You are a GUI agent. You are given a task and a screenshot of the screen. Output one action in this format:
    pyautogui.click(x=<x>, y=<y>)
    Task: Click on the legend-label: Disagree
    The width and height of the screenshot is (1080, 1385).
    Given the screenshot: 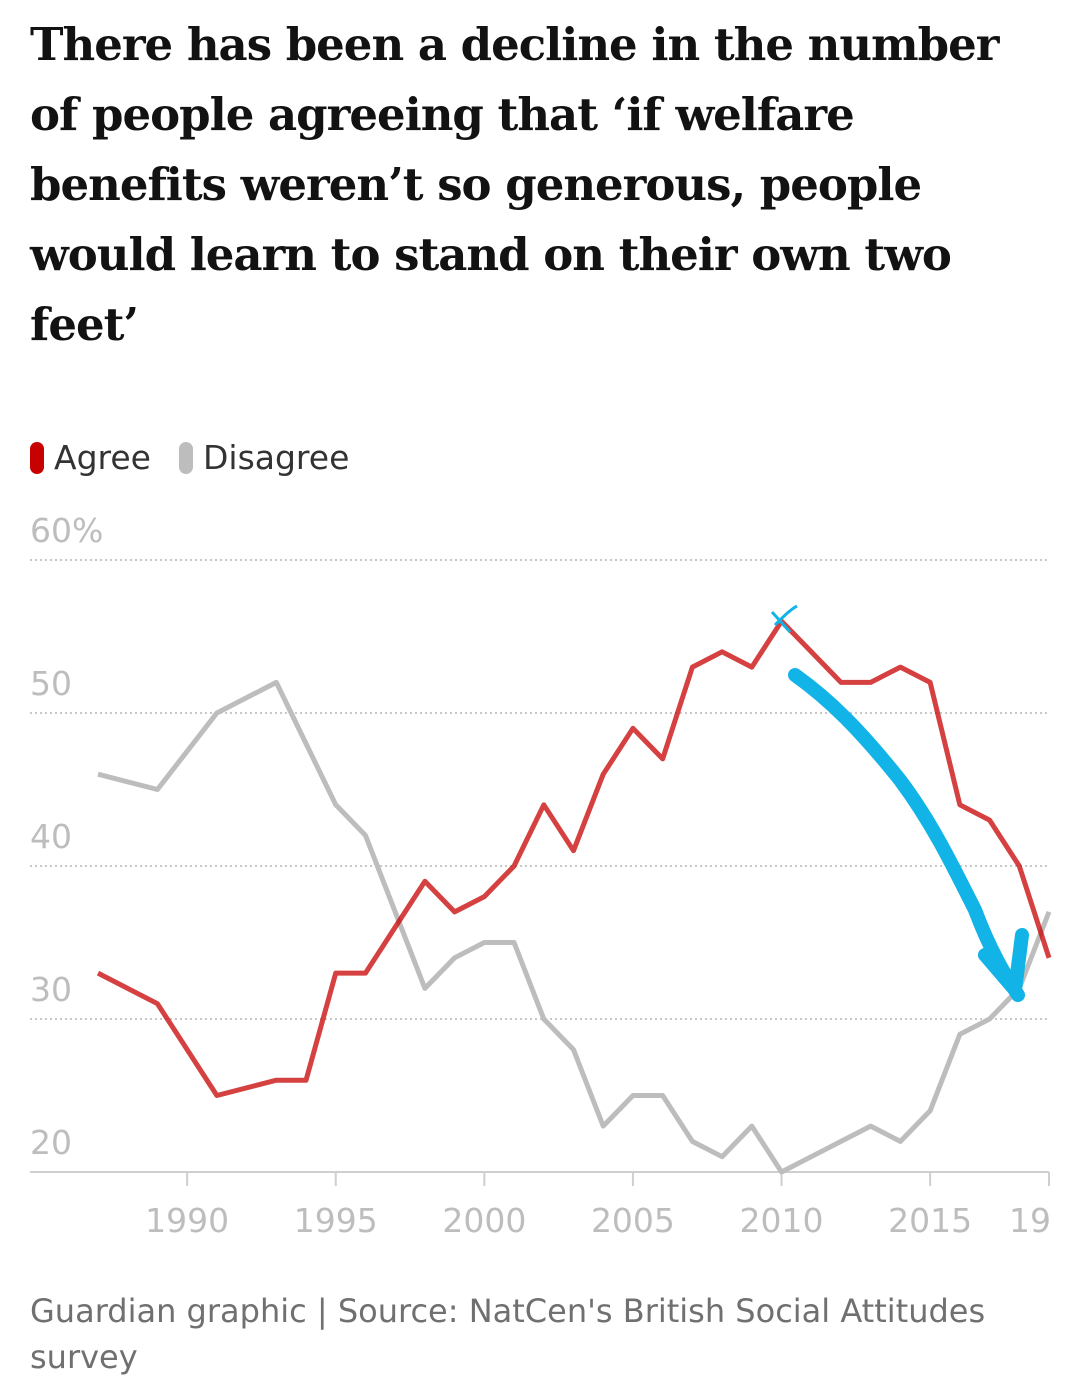 What is the action you would take?
    pyautogui.click(x=276, y=457)
    